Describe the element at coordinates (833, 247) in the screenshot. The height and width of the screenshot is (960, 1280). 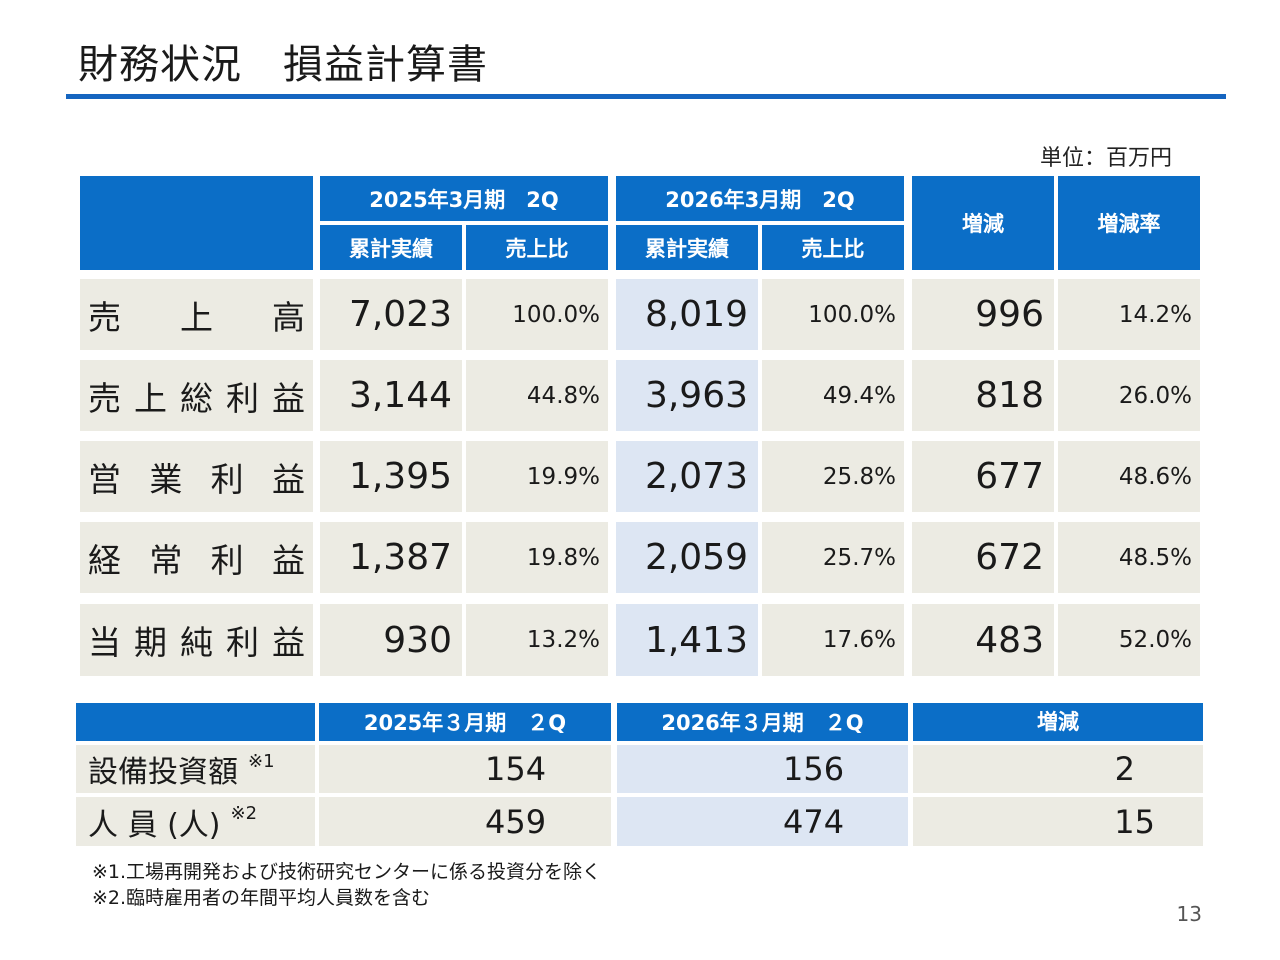
I see `pl-subheader-curr-ratio: 売上比` at that location.